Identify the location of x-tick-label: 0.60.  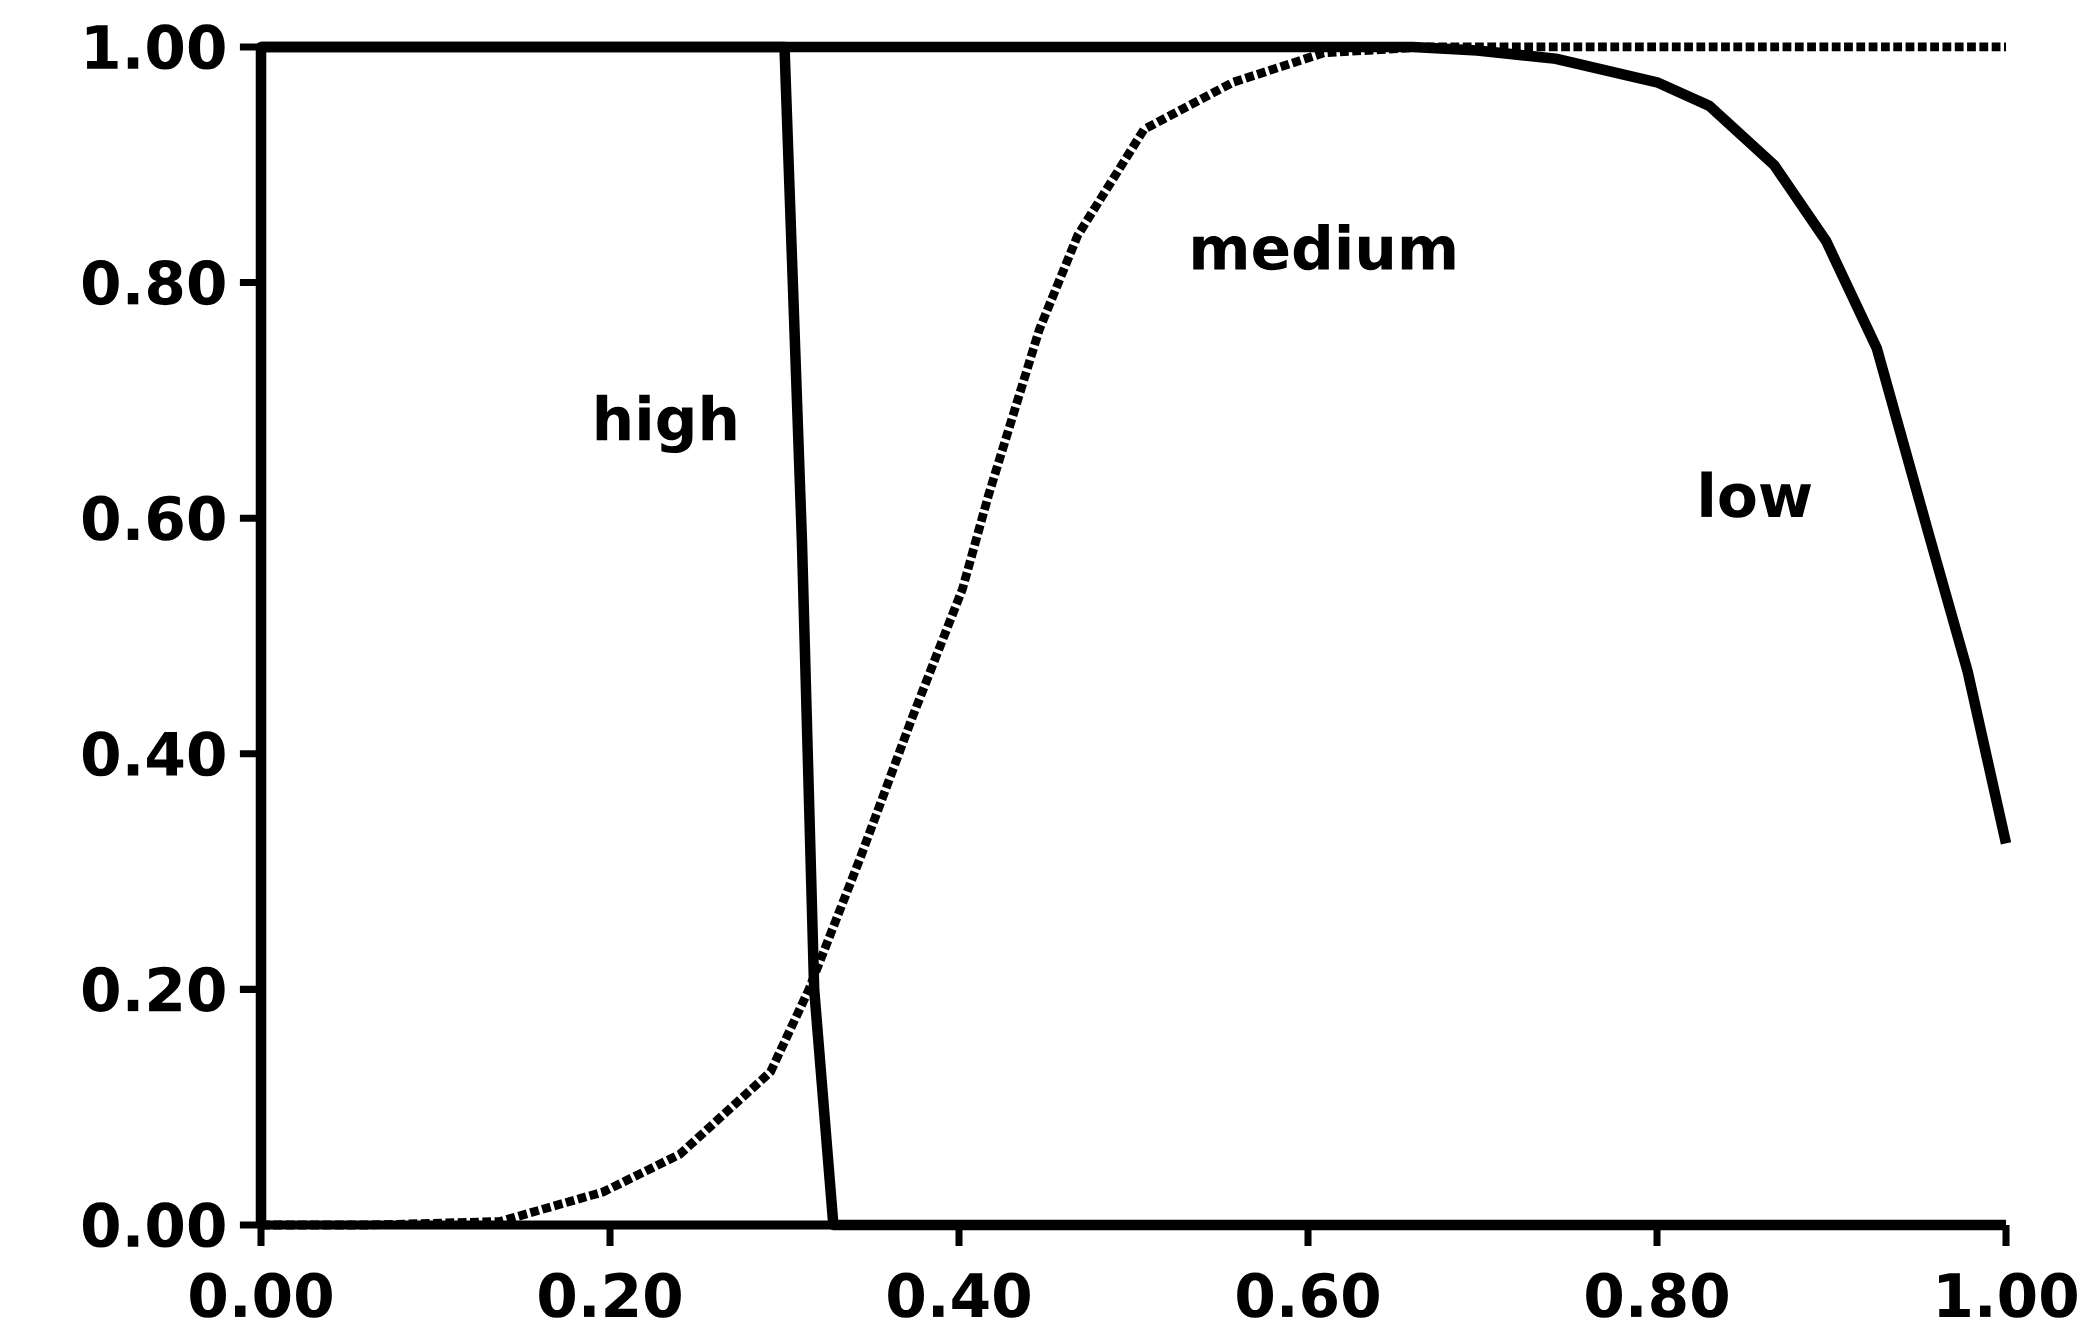
(1308, 1295).